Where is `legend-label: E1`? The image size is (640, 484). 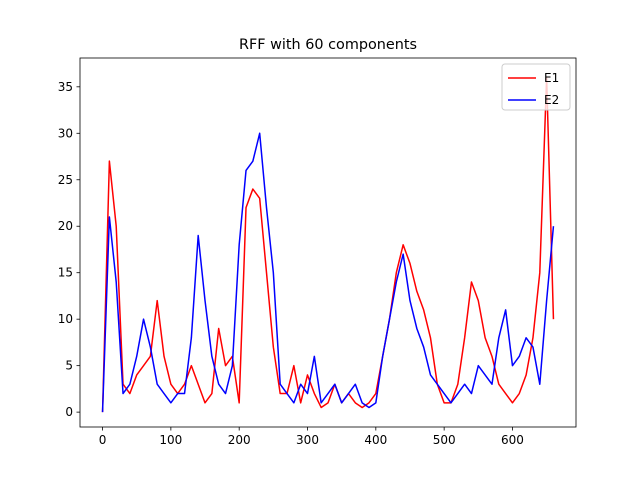
legend-label: E1 is located at coordinates (551, 78).